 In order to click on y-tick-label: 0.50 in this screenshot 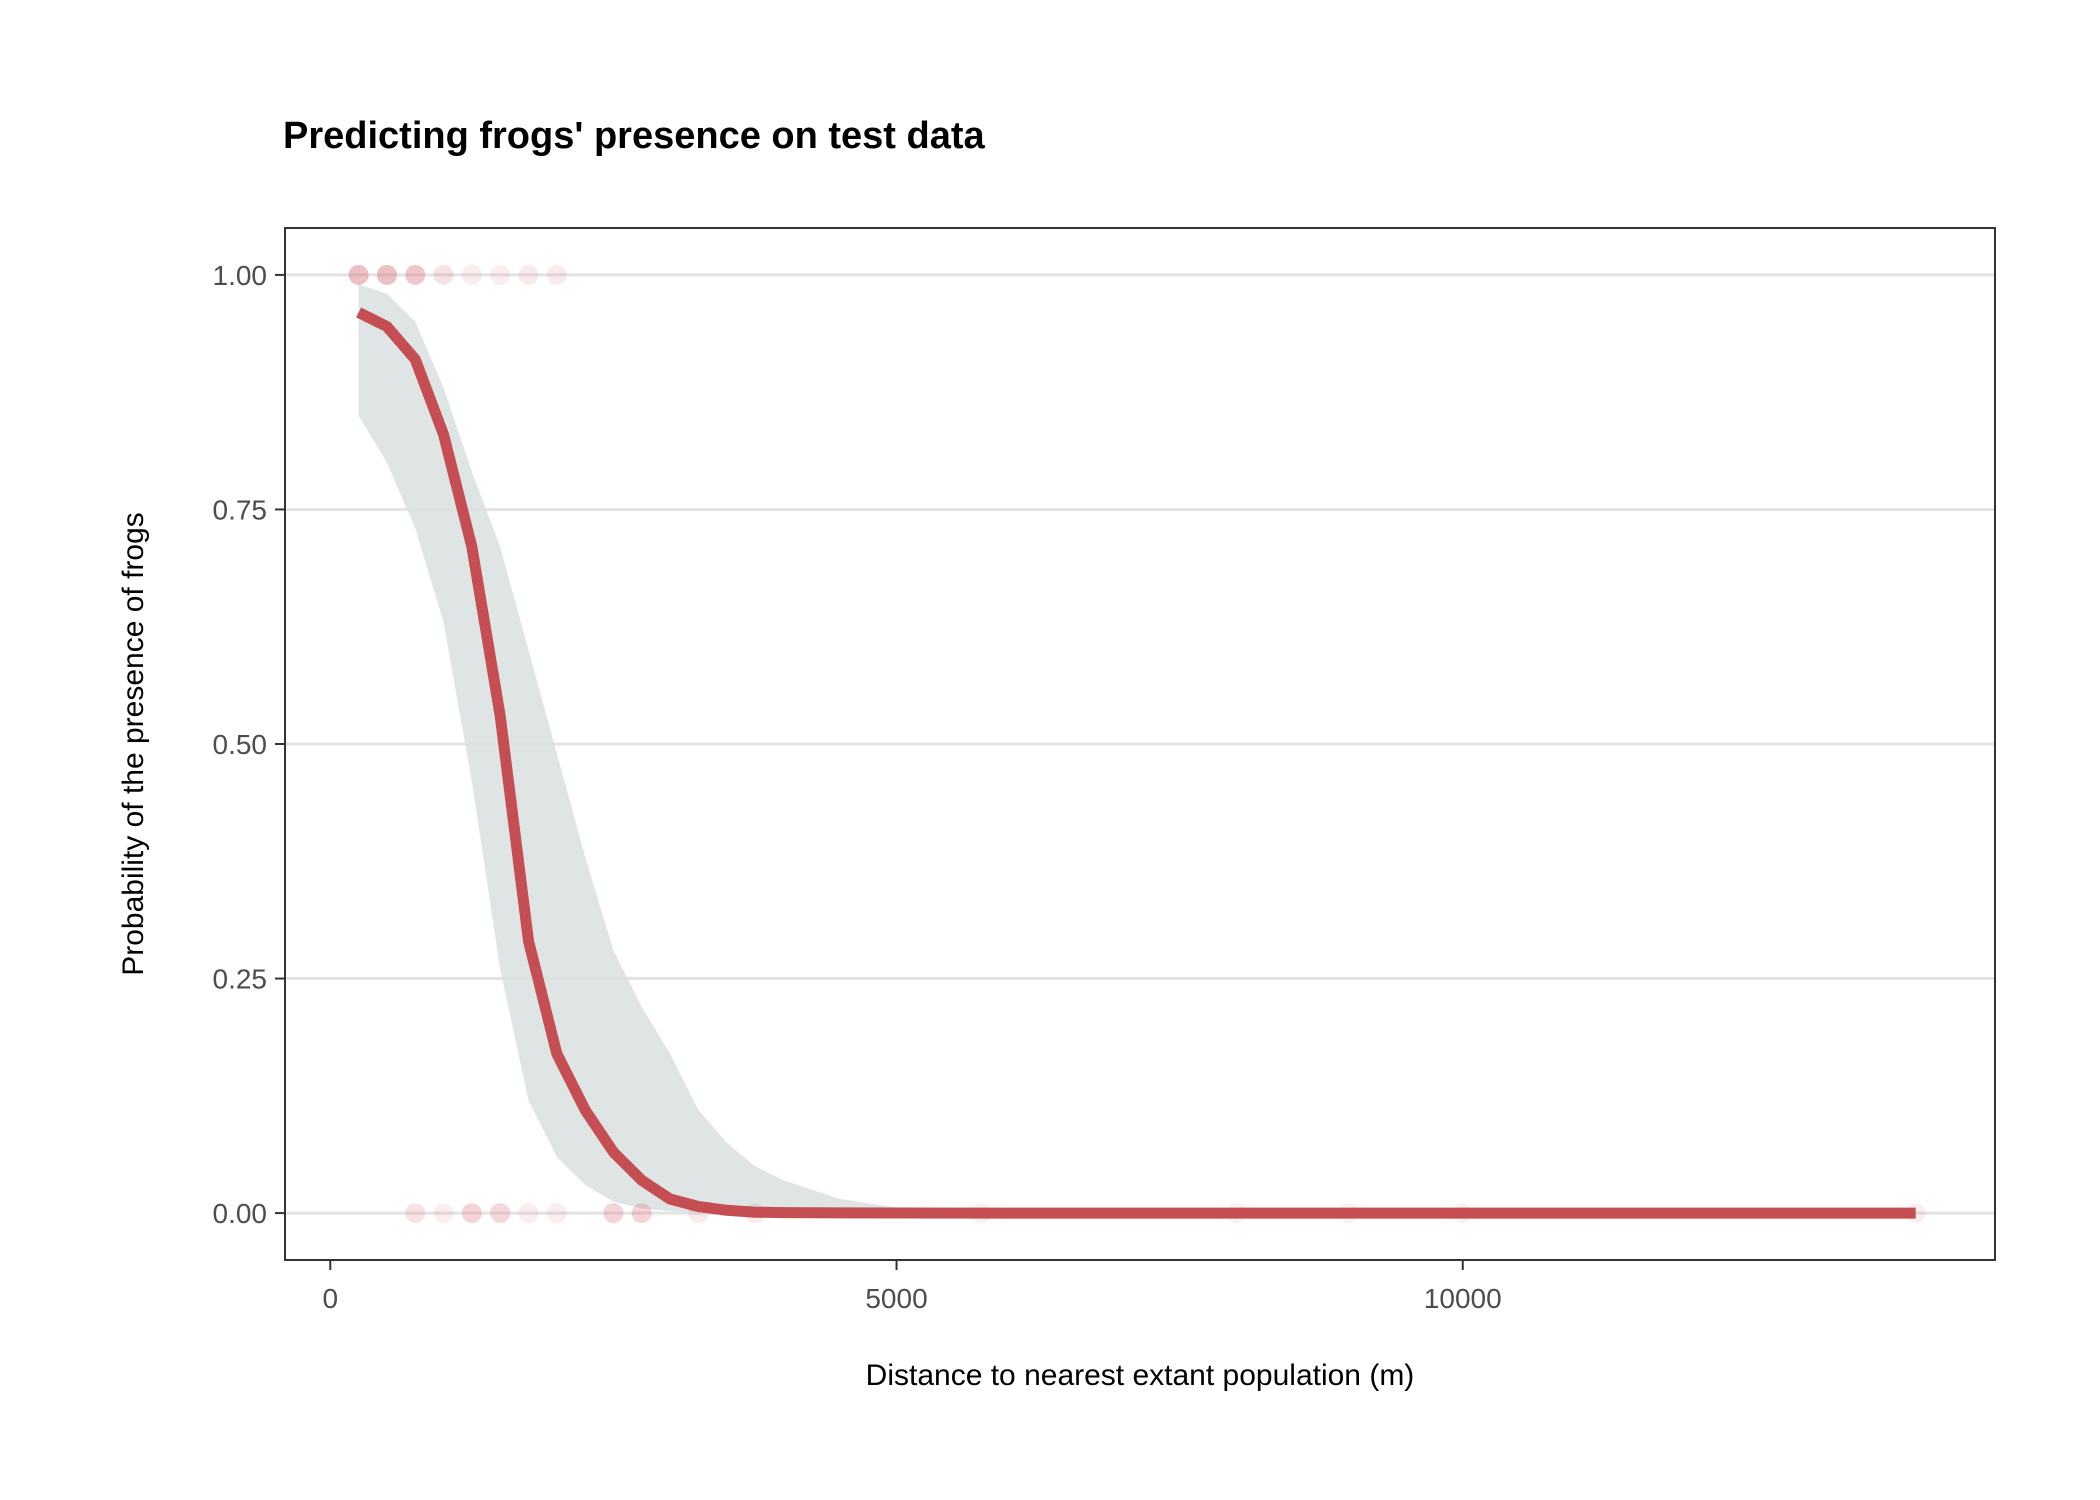, I will do `click(240, 744)`.